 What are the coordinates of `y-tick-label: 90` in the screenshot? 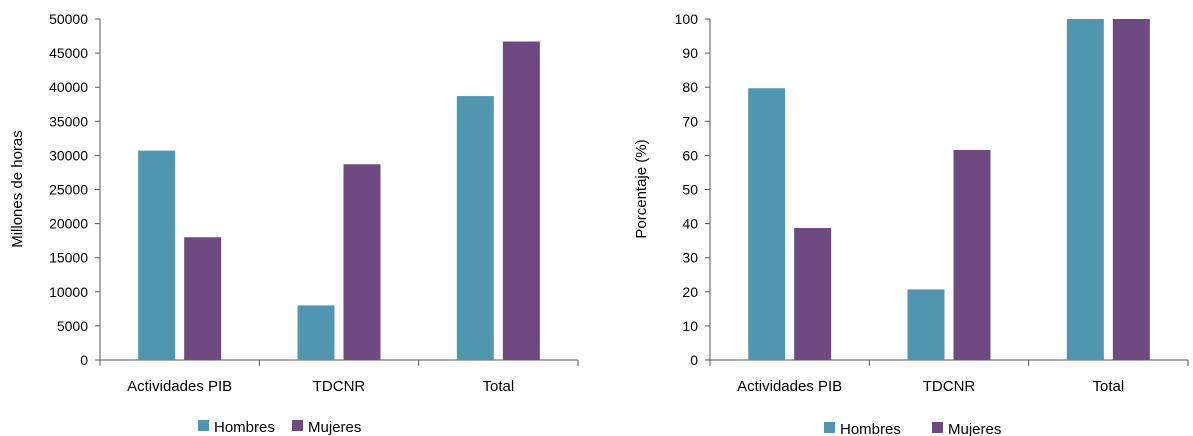 It's located at (690, 53).